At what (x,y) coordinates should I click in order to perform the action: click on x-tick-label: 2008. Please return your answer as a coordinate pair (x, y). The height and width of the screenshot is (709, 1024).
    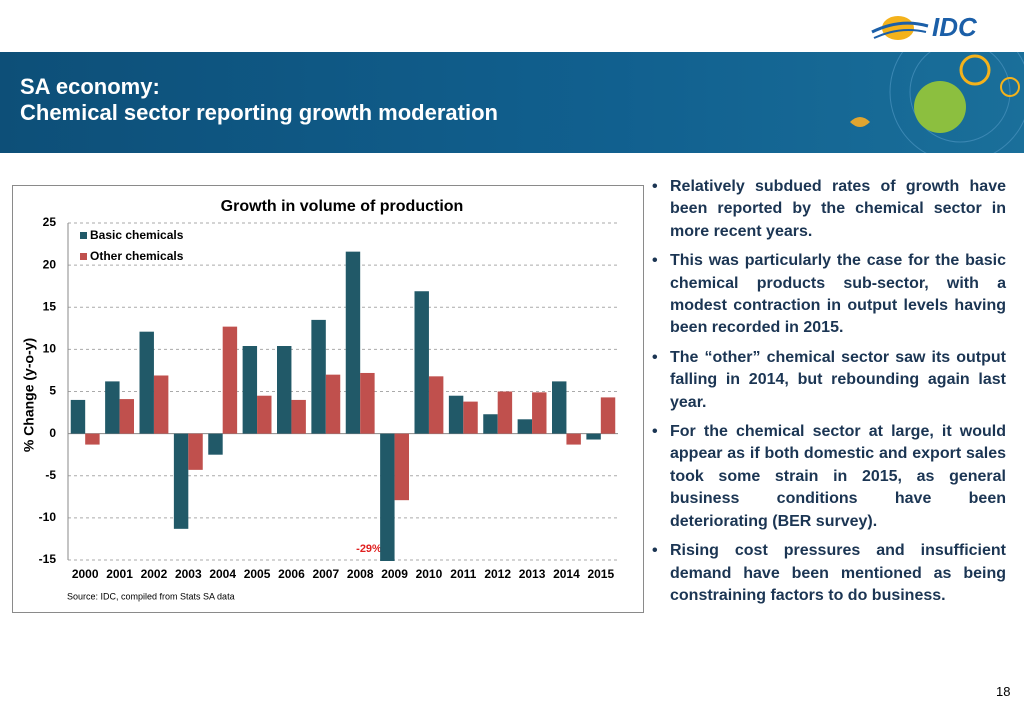
    Looking at the image, I should click on (360, 574).